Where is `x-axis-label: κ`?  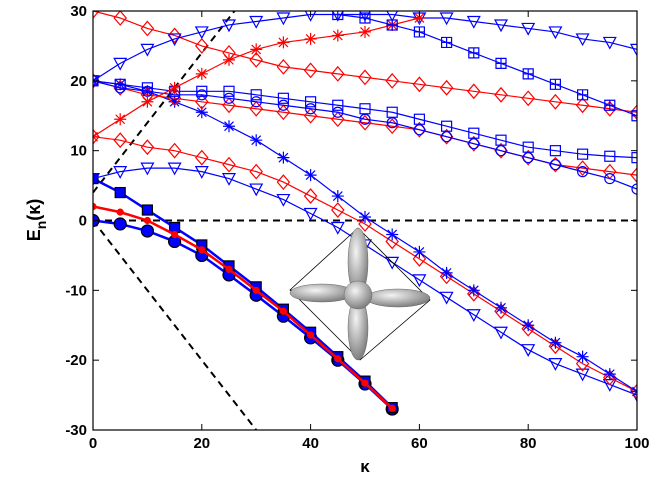
x-axis-label: κ is located at coordinates (365, 466).